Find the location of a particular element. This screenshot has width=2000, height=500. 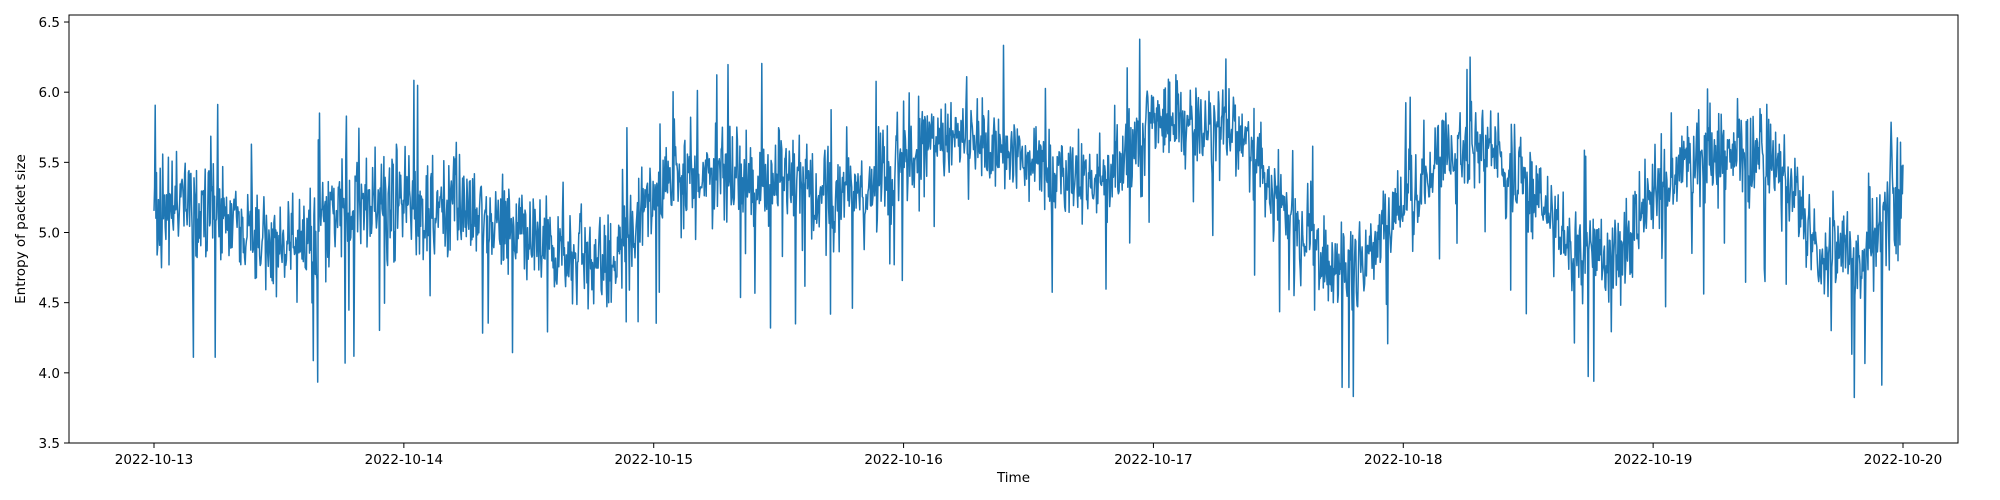

x-tick-label: 2022-10-13 is located at coordinates (154, 460).